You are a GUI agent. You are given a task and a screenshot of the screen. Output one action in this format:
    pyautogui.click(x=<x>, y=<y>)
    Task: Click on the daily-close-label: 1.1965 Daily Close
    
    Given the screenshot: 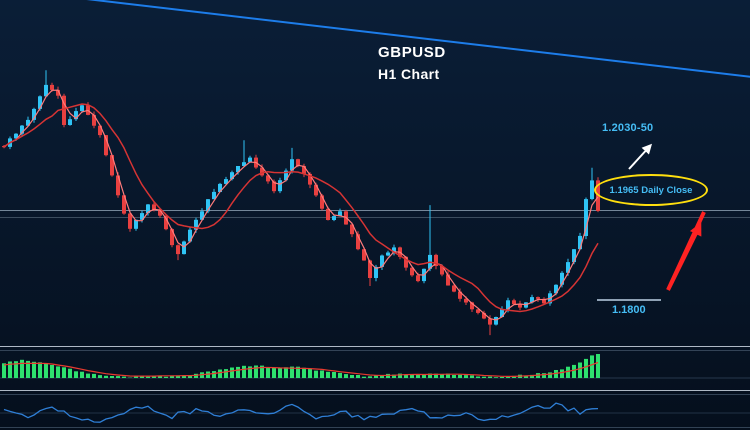 What is the action you would take?
    pyautogui.click(x=651, y=190)
    